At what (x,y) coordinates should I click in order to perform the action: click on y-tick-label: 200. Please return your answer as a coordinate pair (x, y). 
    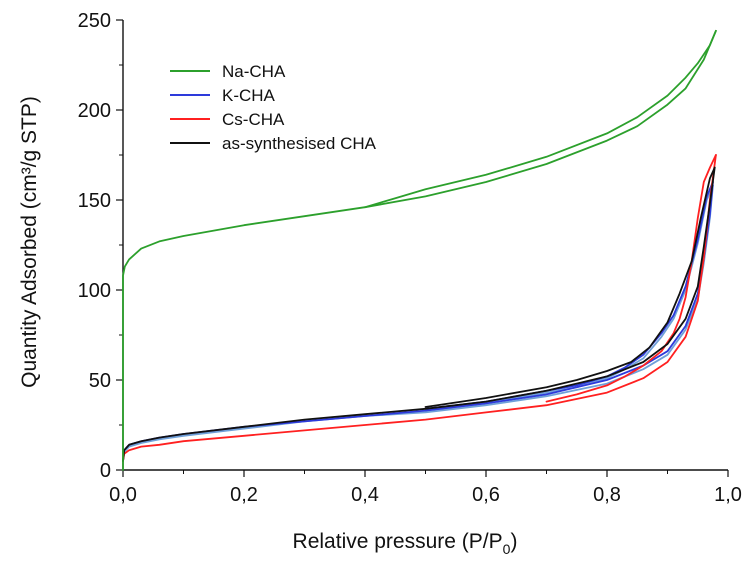
    Looking at the image, I should click on (94, 111).